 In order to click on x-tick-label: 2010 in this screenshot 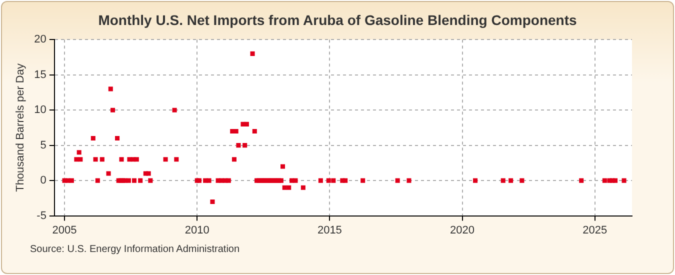, I will do `click(197, 230)`.